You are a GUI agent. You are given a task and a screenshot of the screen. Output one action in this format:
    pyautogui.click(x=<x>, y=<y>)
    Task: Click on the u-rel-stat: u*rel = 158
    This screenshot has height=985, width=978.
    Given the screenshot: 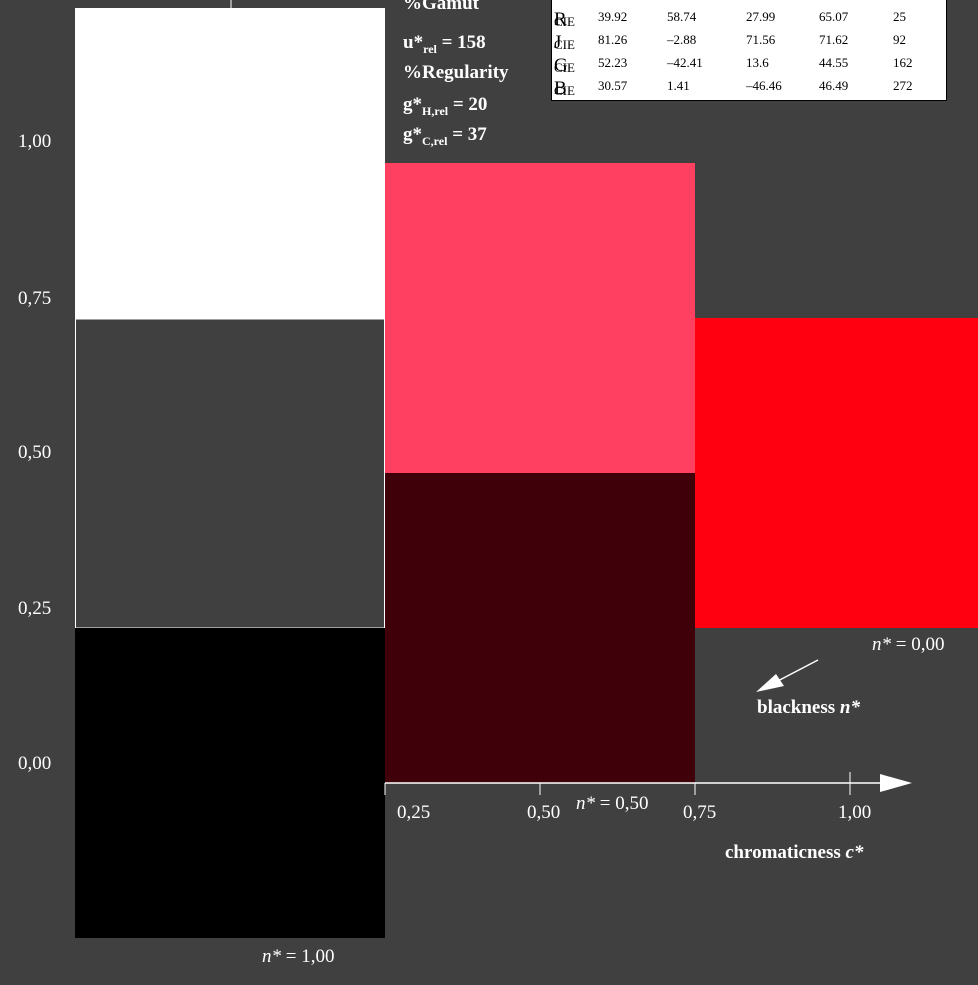 What is the action you would take?
    pyautogui.click(x=444, y=44)
    